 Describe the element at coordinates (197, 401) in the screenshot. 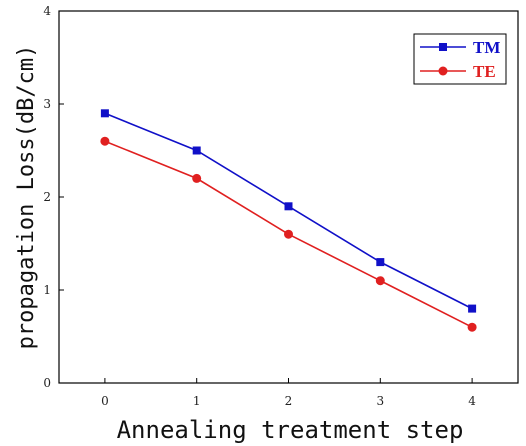

I see `x-tick-label: 1` at that location.